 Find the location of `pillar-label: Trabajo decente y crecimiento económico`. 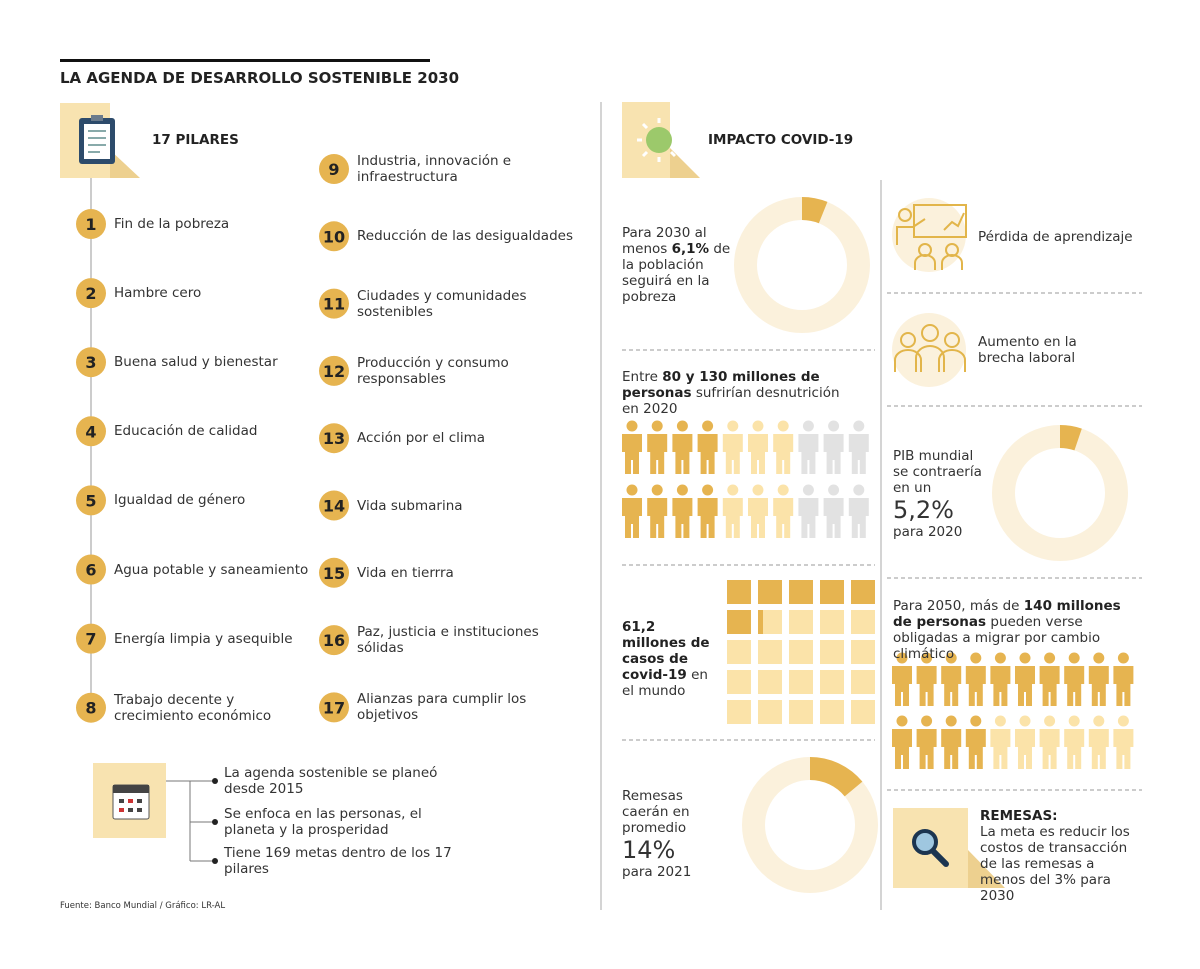

pillar-label: Trabajo decente y crecimiento económico is located at coordinates (193, 707).